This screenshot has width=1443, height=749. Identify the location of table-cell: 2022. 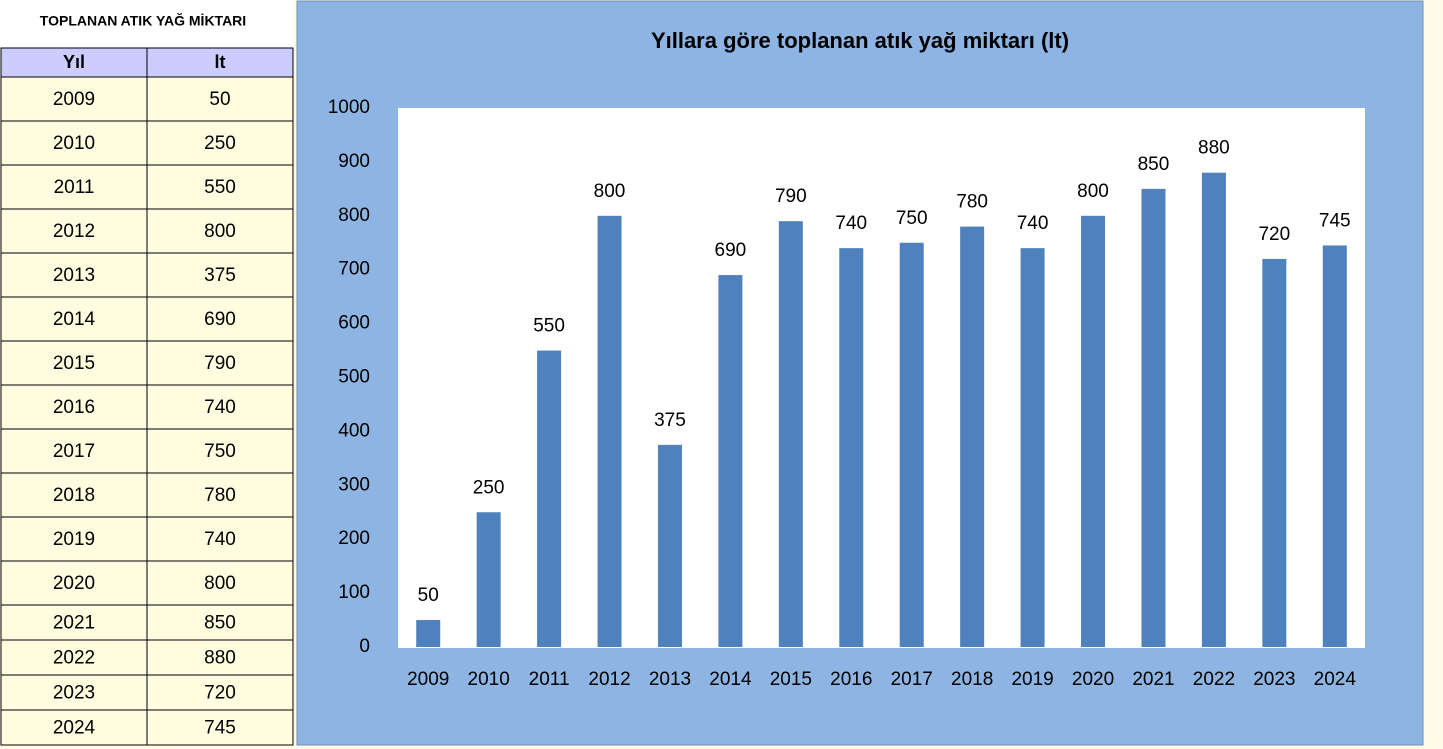
(74, 658).